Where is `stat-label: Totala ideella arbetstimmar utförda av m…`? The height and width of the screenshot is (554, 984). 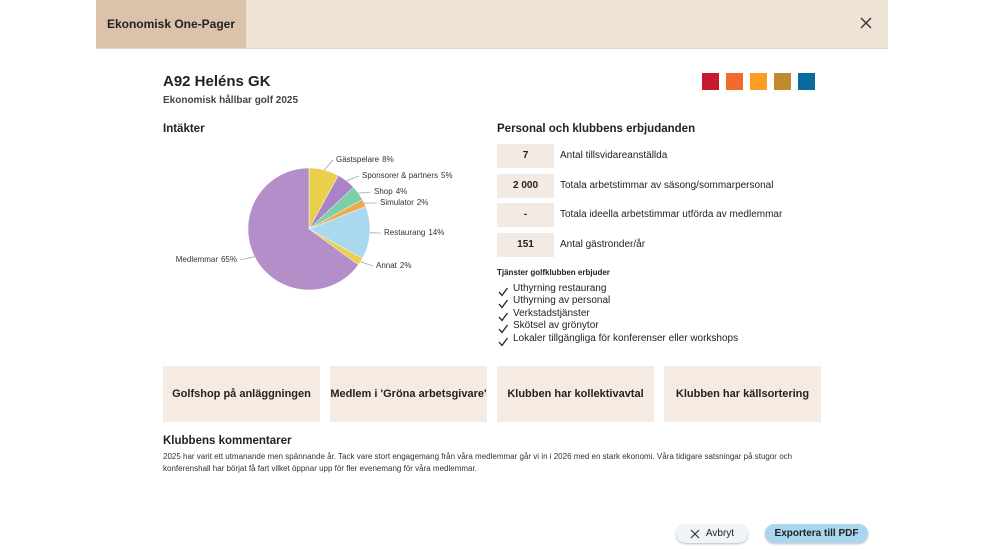
stat-label: Totala ideella arbetstimmar utförda av m… is located at coordinates (671, 214).